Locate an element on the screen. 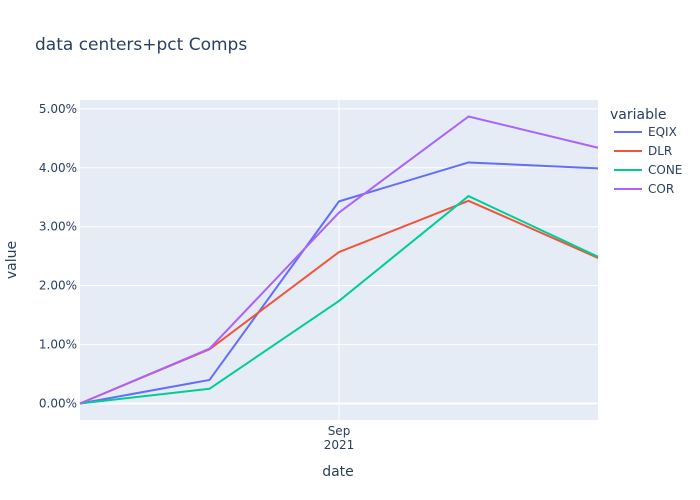 The image size is (700, 500). y-tick-label: 1.00% is located at coordinates (58, 345).